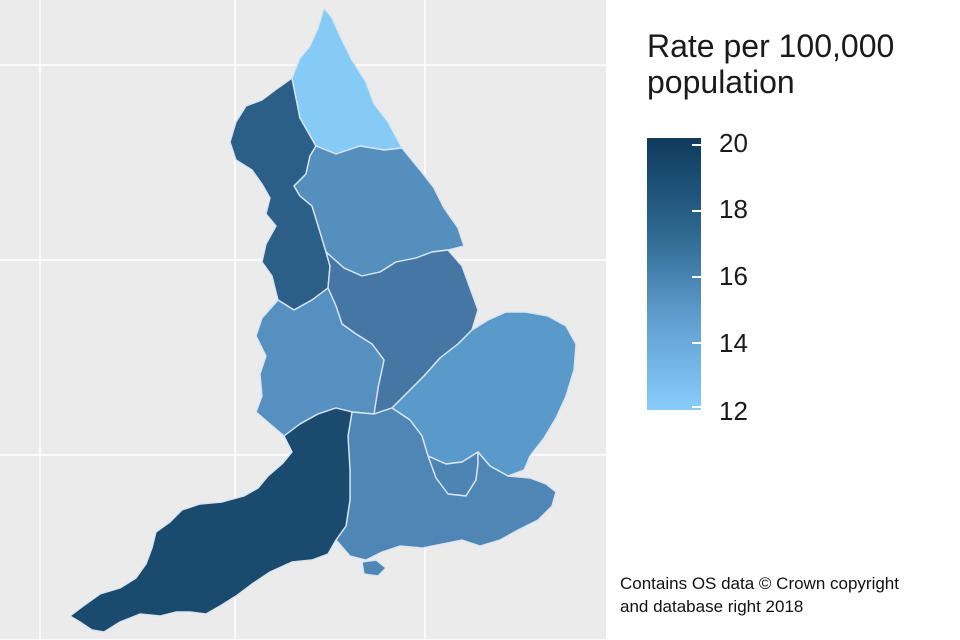 Image resolution: width=960 pixels, height=640 pixels. What do you see at coordinates (347, 81) in the screenshot?
I see `region-north-east` at bounding box center [347, 81].